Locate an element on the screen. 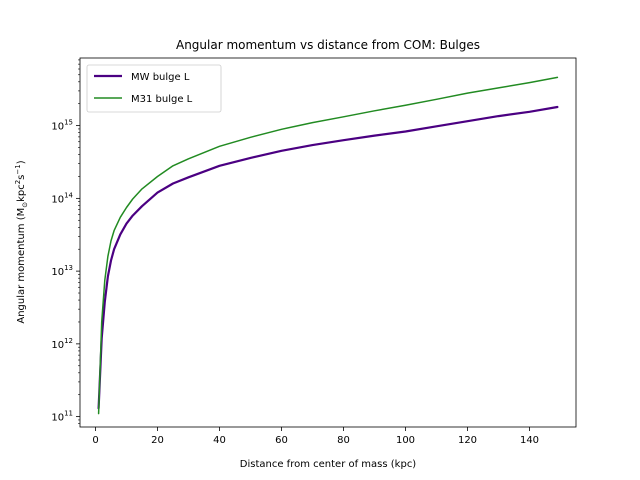 The height and width of the screenshot is (480, 640). legend-label-m31: M31 bulge L is located at coordinates (162, 99).